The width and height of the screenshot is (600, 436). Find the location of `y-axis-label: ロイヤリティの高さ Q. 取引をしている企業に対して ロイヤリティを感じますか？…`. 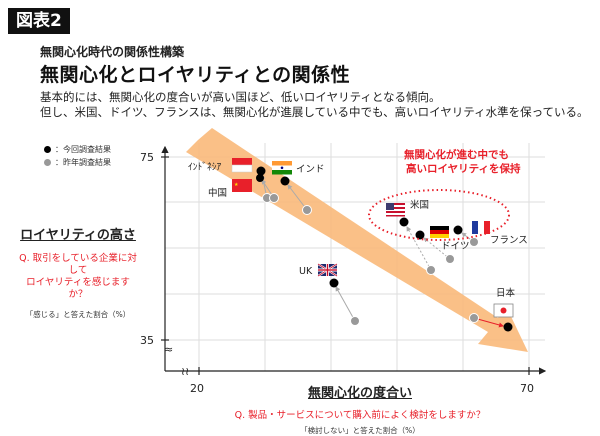

y-axis-label: ロイヤリティの高さ Q. 取引をしている企業に対して ロイヤリティを感じますか？… is located at coordinates (78, 272).